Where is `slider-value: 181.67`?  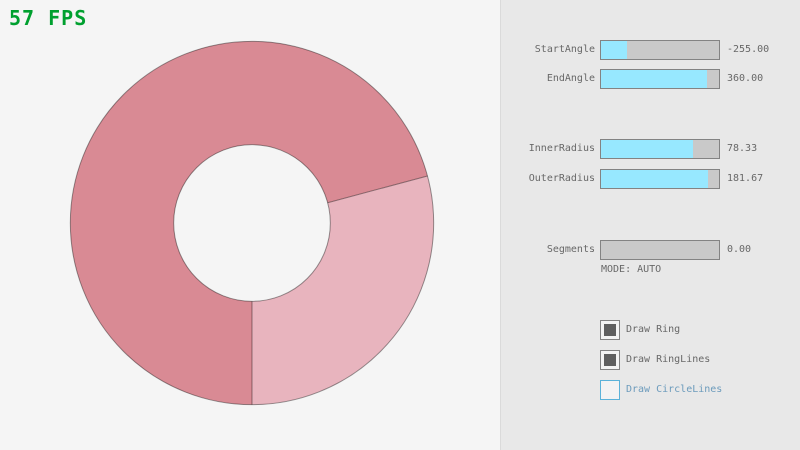
slider-value: 181.67 is located at coordinates (745, 178).